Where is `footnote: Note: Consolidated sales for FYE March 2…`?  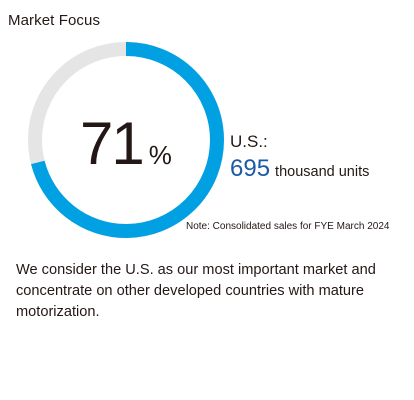
footnote: Note: Consolidated sales for FYE March 2… is located at coordinates (288, 226).